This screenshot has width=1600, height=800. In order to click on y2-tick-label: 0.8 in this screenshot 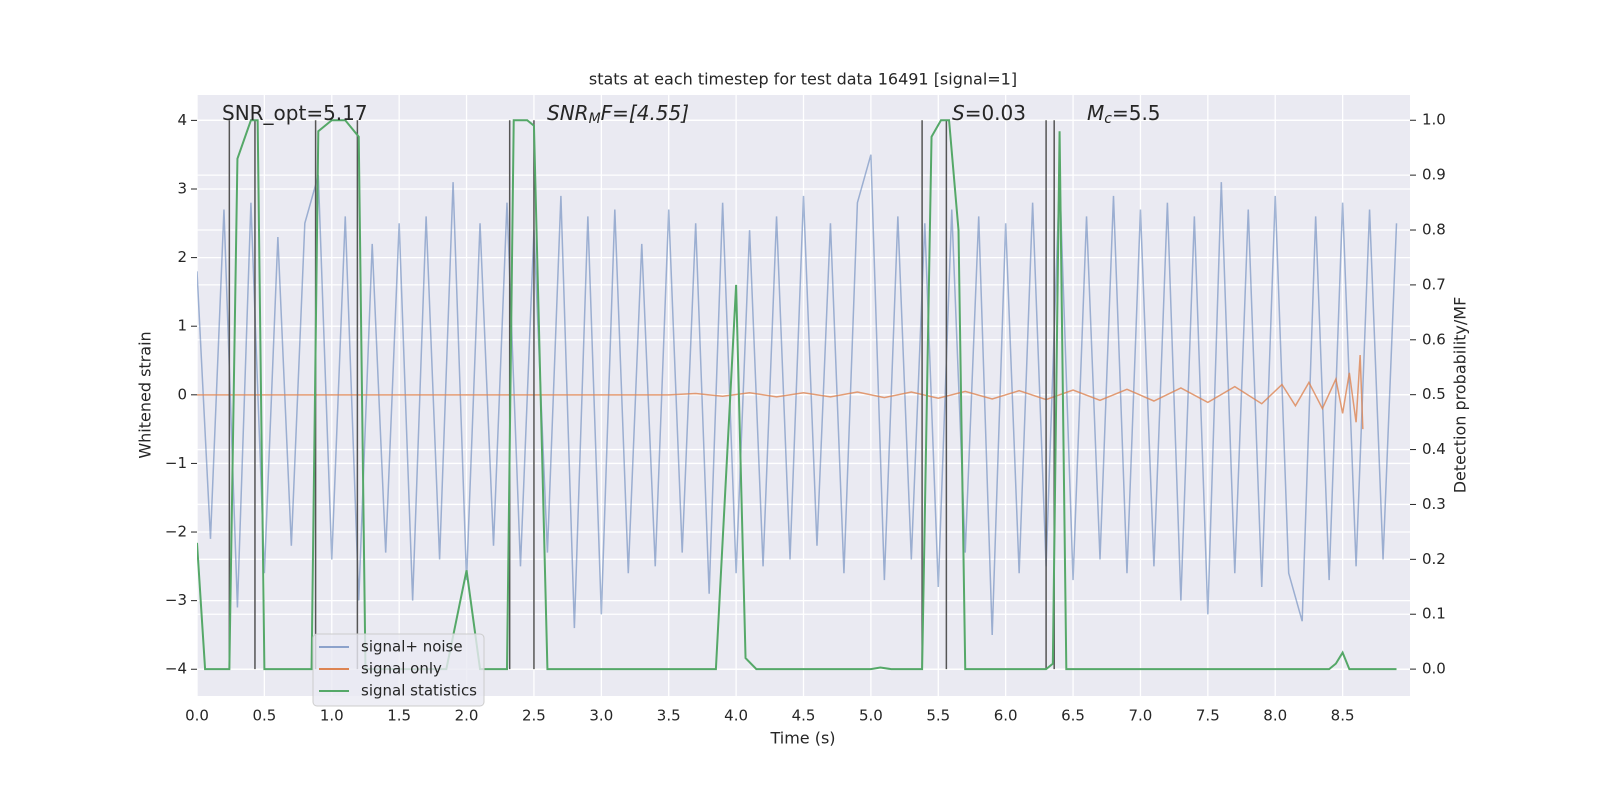, I will do `click(1434, 230)`.